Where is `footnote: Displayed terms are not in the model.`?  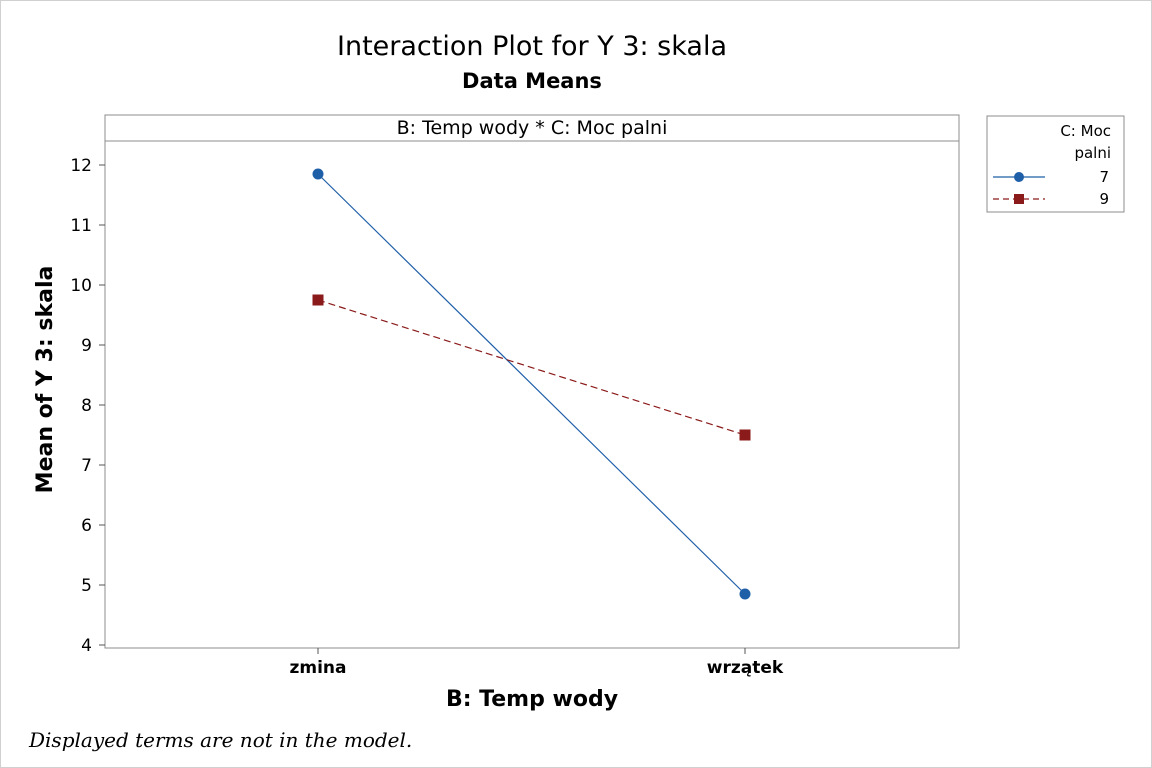
footnote: Displayed terms are not in the model. is located at coordinates (221, 740).